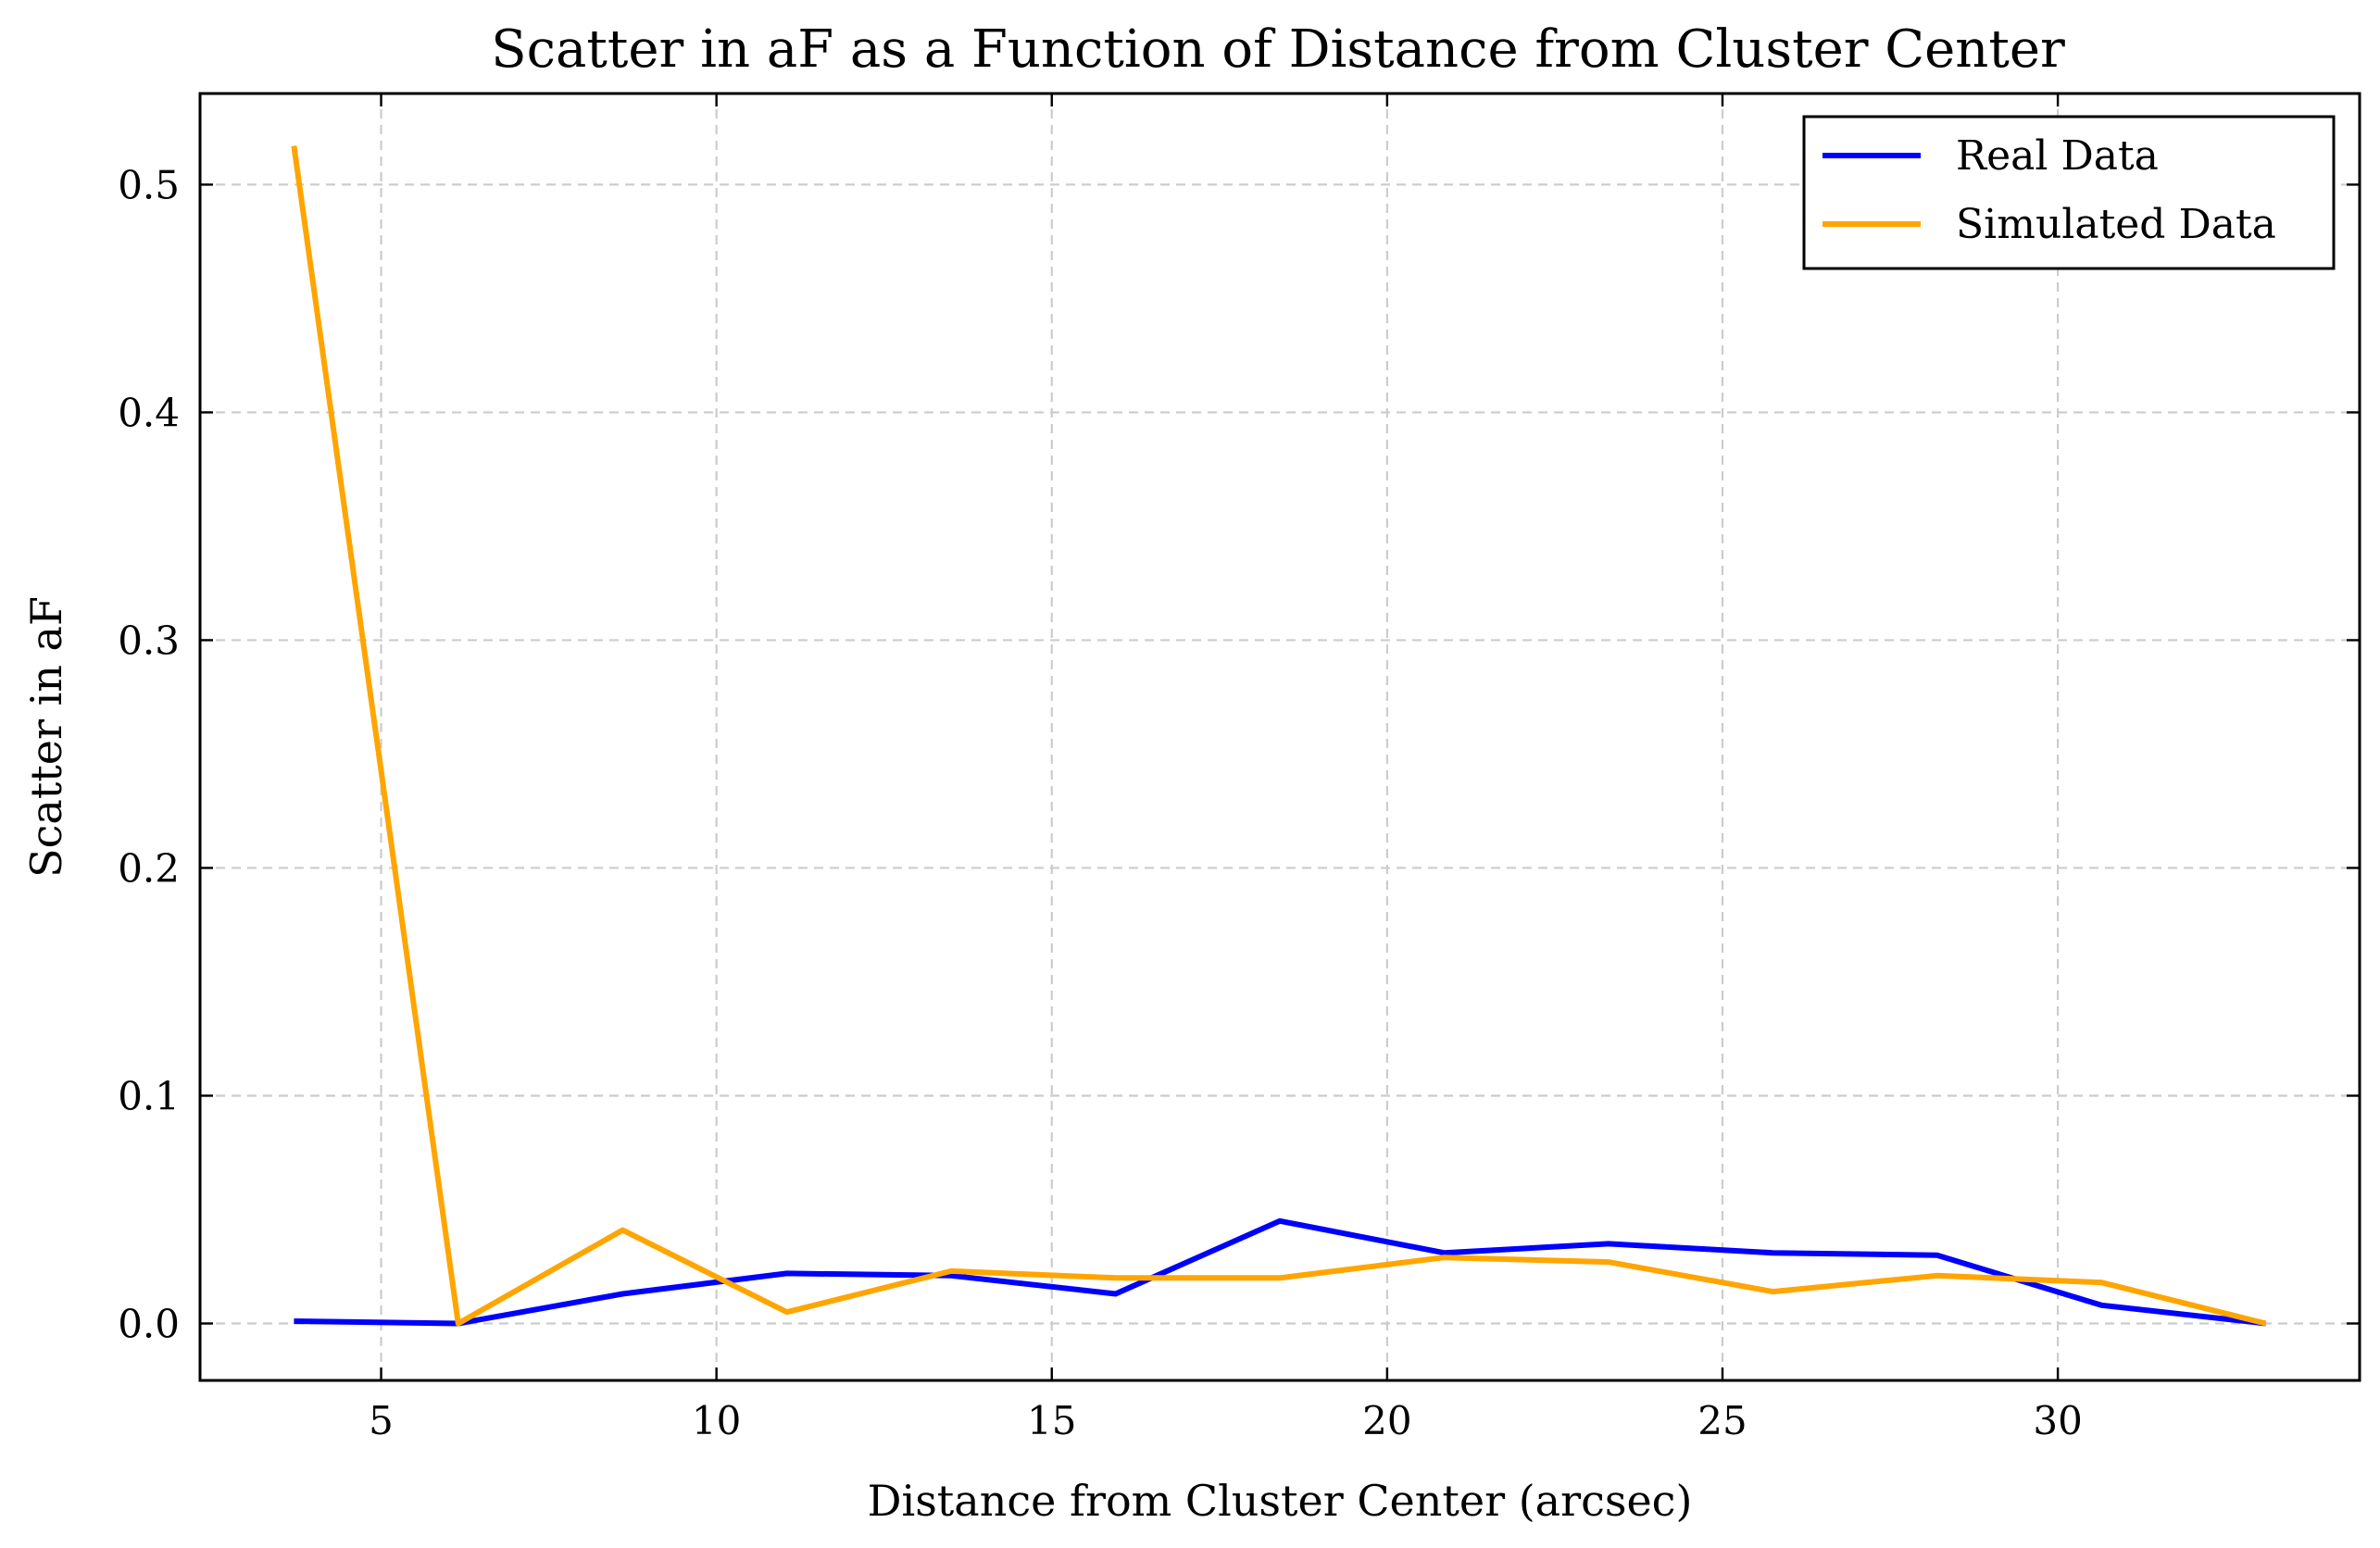 This screenshot has width=2380, height=1548. What do you see at coordinates (149, 640) in the screenshot?
I see `y-tick-label: 0.3` at bounding box center [149, 640].